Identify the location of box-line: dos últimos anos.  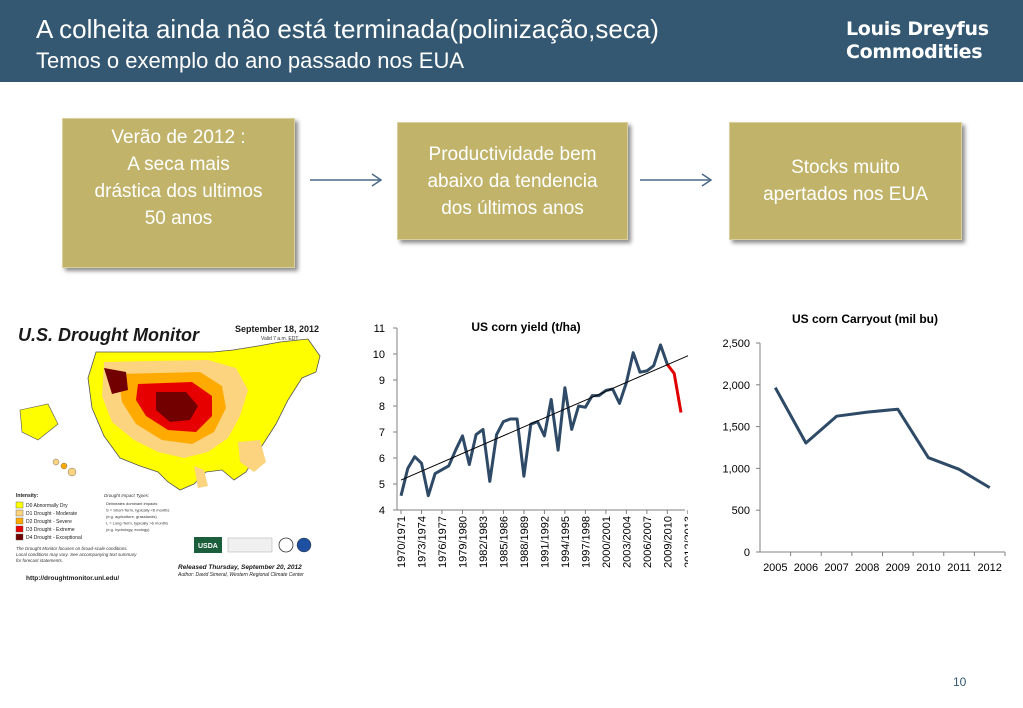
(512, 208).